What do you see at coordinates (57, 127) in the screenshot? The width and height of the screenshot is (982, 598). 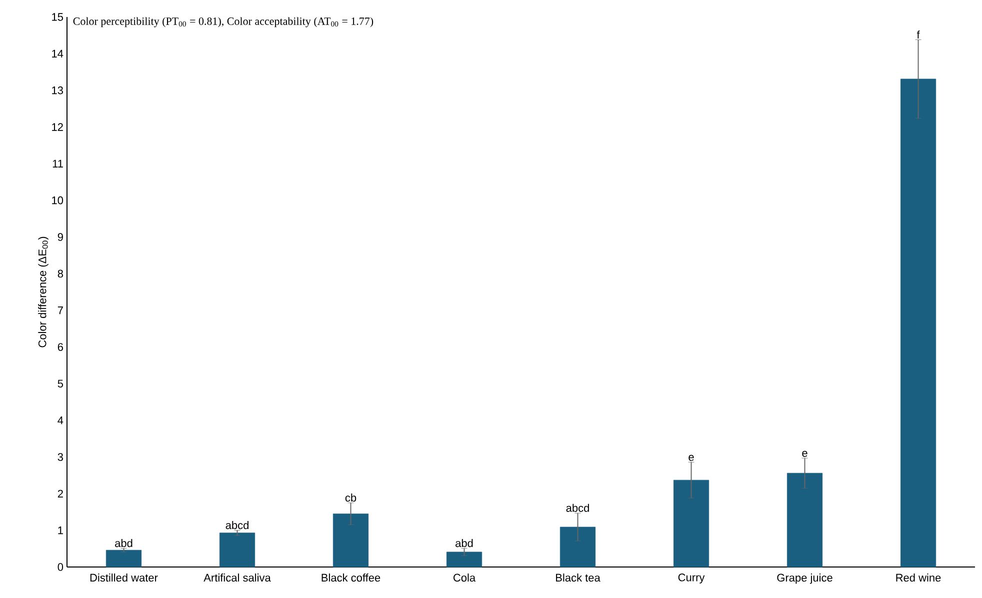 I see `y-tick-label: 12` at bounding box center [57, 127].